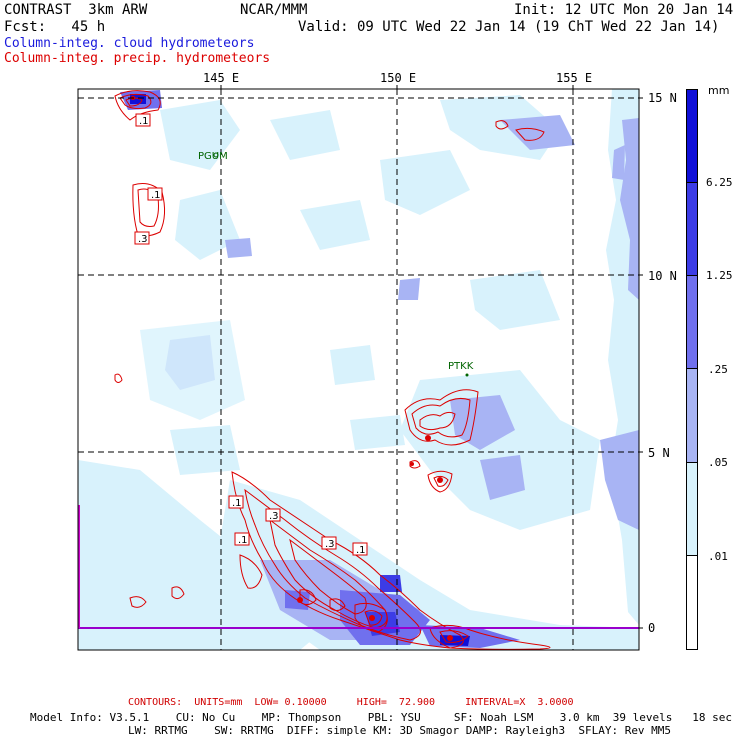 This screenshot has width=740, height=740. What do you see at coordinates (398, 78) in the screenshot?
I see `lon-label-150: 150 E` at bounding box center [398, 78].